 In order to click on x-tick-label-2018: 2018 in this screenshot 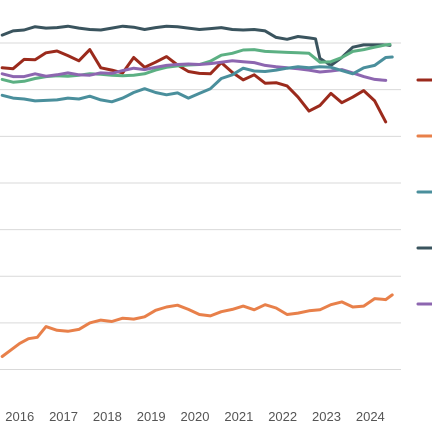, I will do `click(107, 416)`.